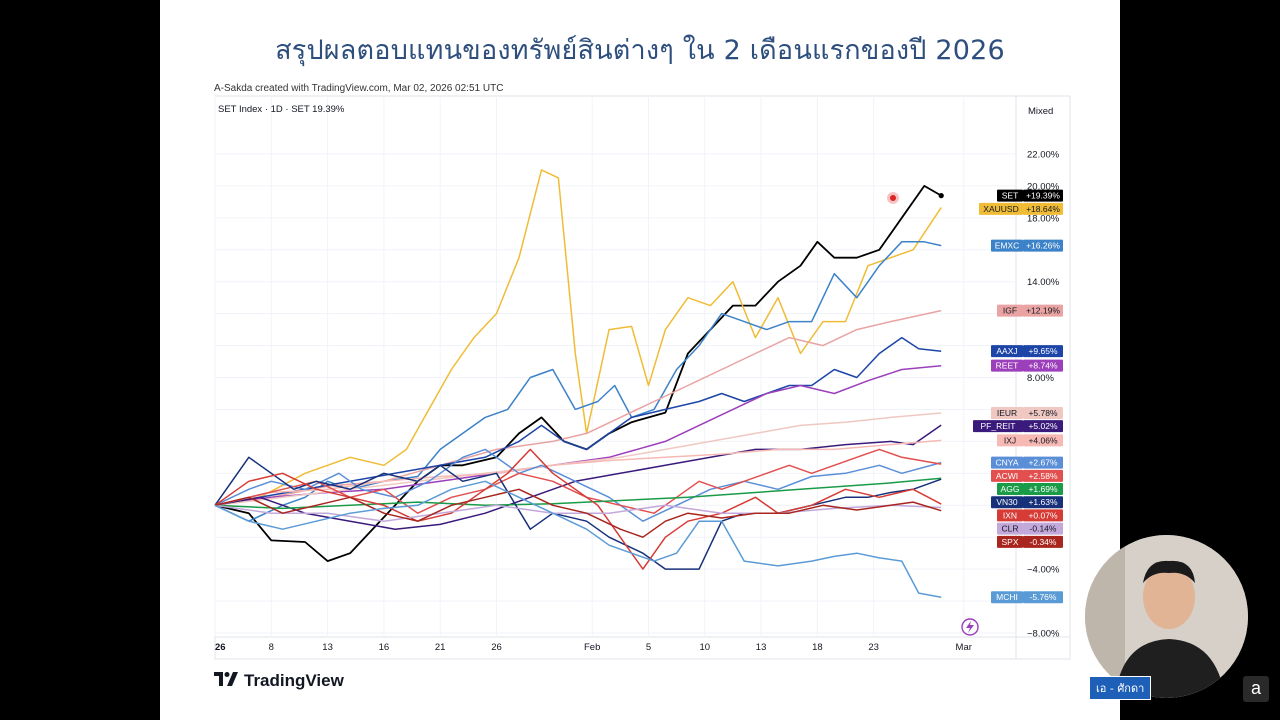 This screenshot has height=720, width=1280. I want to click on x-tick-label: 18, so click(817, 647).